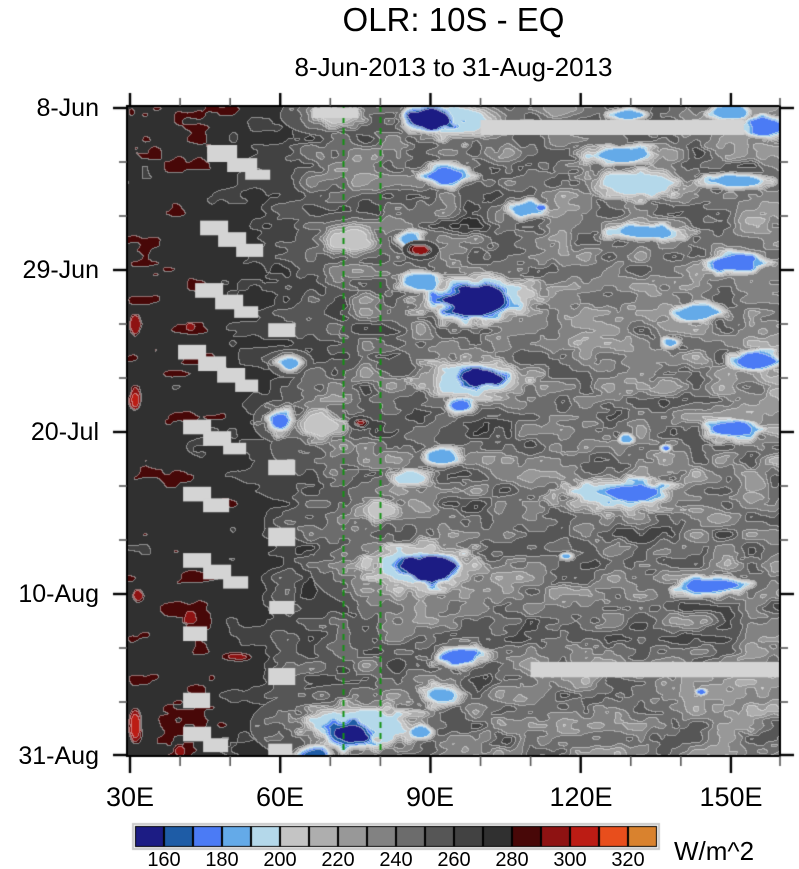  I want to click on y-tick-label: 31-Aug, so click(58, 756).